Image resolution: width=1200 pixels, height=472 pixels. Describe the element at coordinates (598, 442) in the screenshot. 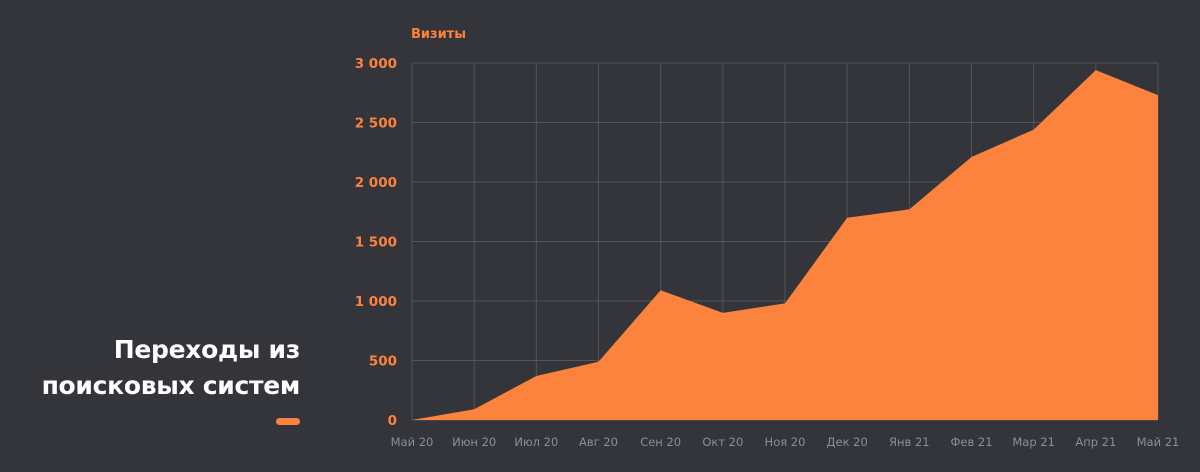

I see `x-tick-label: Авг 20` at that location.